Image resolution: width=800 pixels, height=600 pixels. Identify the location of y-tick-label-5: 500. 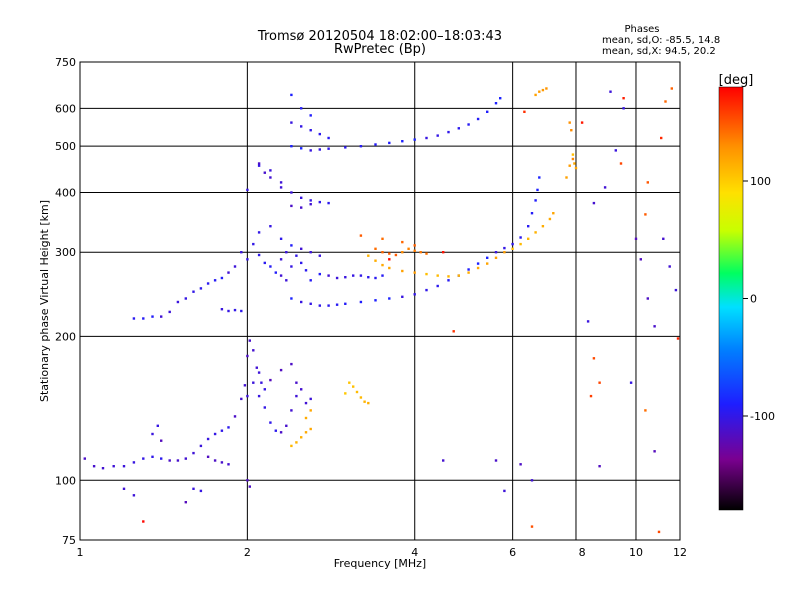
(65, 146).